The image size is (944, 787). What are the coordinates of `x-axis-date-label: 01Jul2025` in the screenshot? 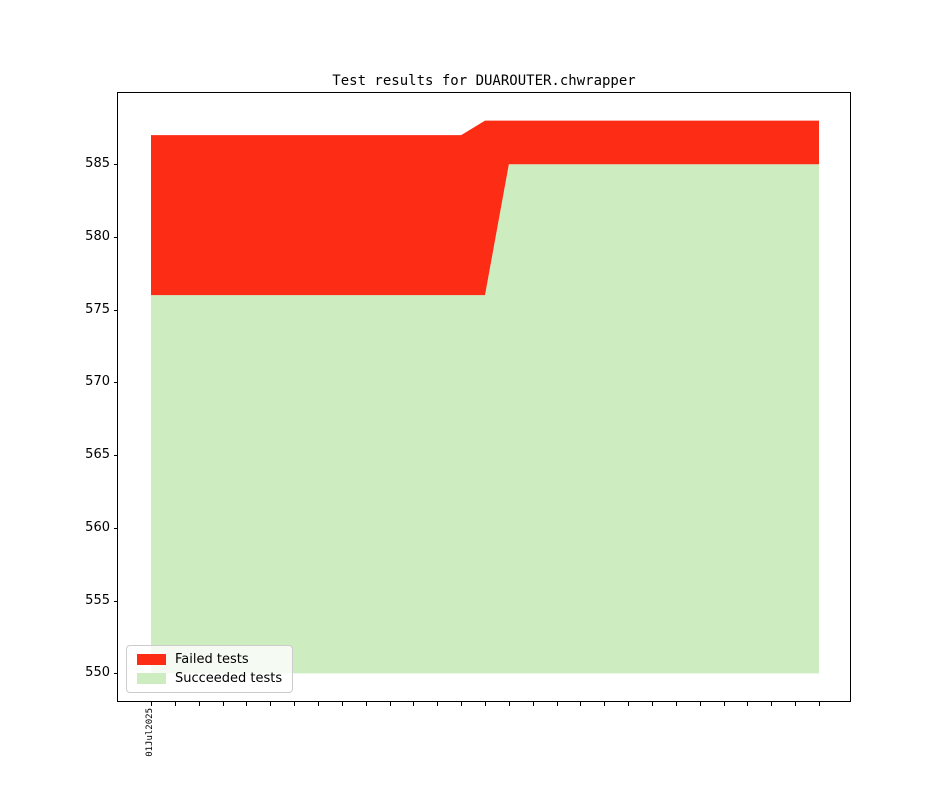 It's located at (150, 732).